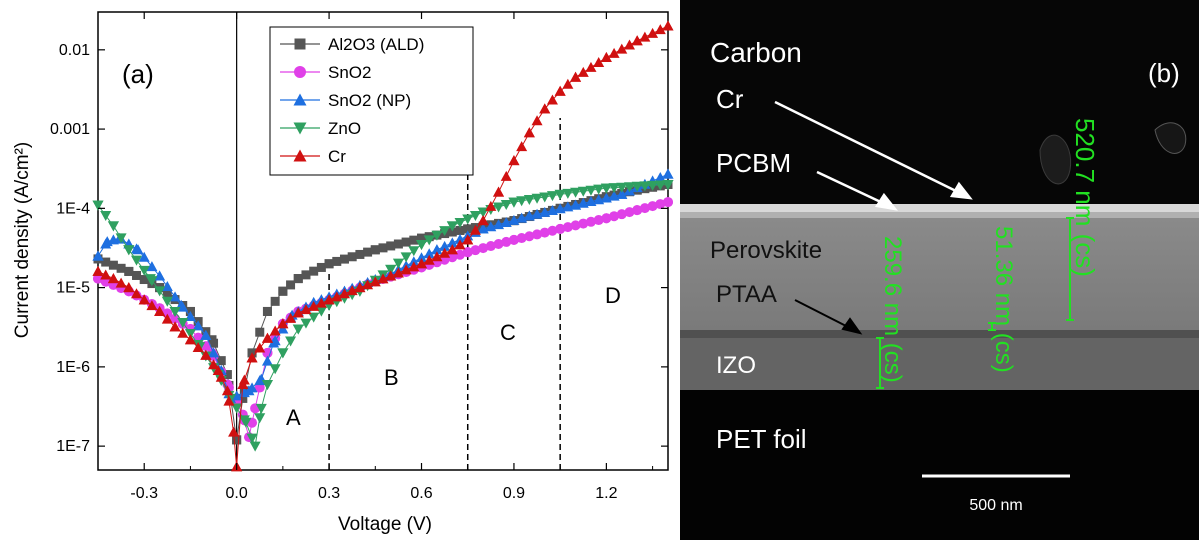 This screenshot has width=1199, height=545. What do you see at coordinates (761, 439) in the screenshot?
I see `layer-label-pet-foil: PET foil` at bounding box center [761, 439].